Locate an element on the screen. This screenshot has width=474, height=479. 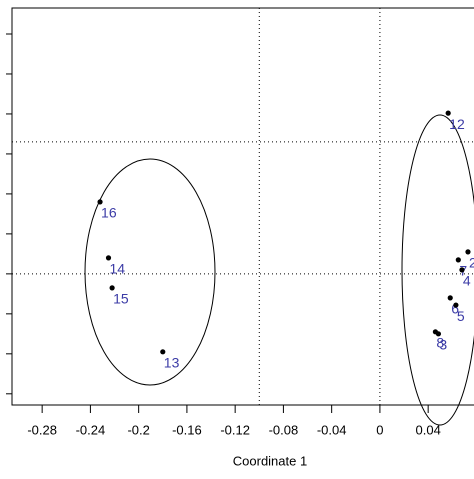
point-label: 14 is located at coordinates (118, 269).